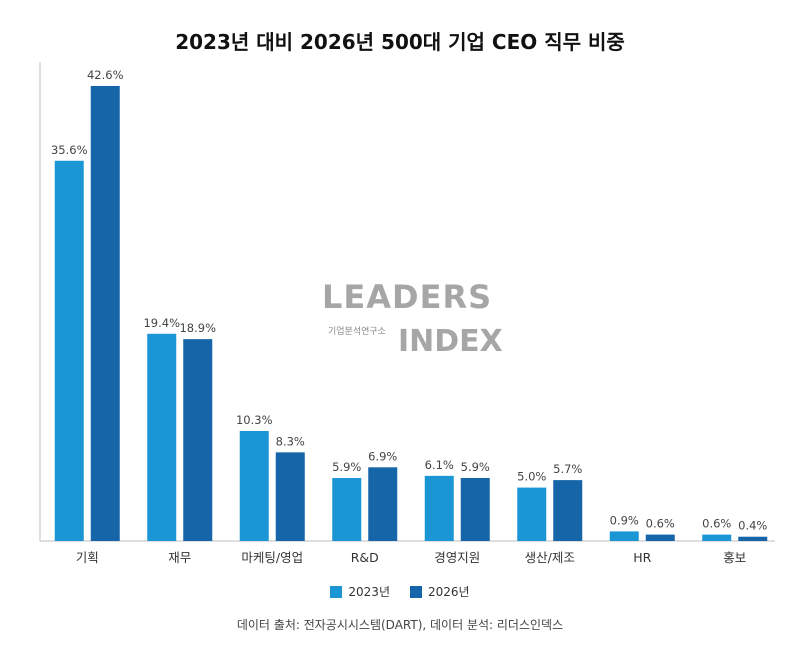  I want to click on data-label-2023-4: 6.1%, so click(439, 465).